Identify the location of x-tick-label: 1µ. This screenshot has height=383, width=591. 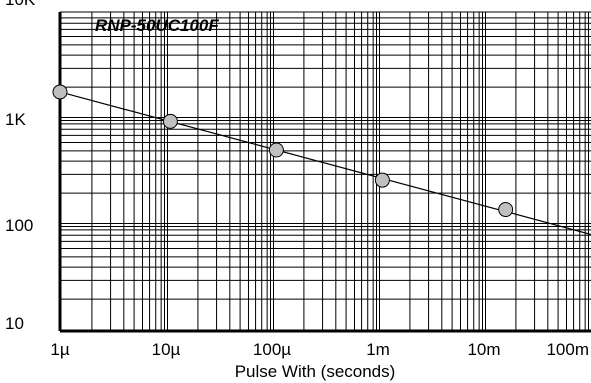
(59, 349).